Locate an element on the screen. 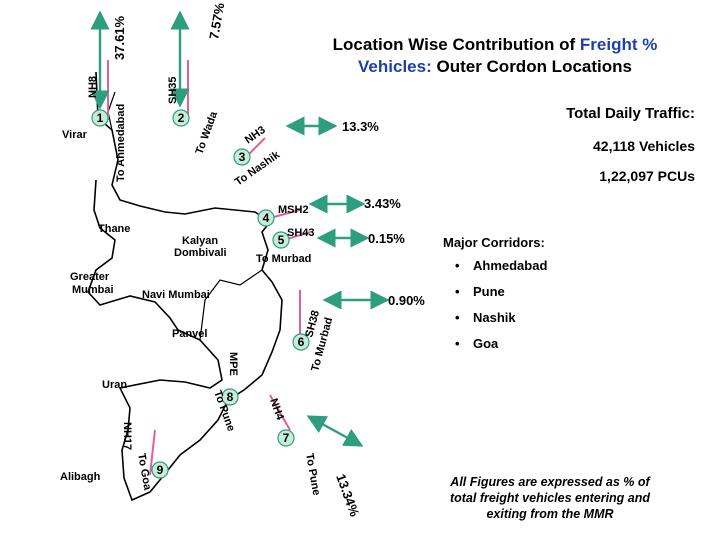 The image size is (720, 540). corridor-item: Pune is located at coordinates (549, 297).